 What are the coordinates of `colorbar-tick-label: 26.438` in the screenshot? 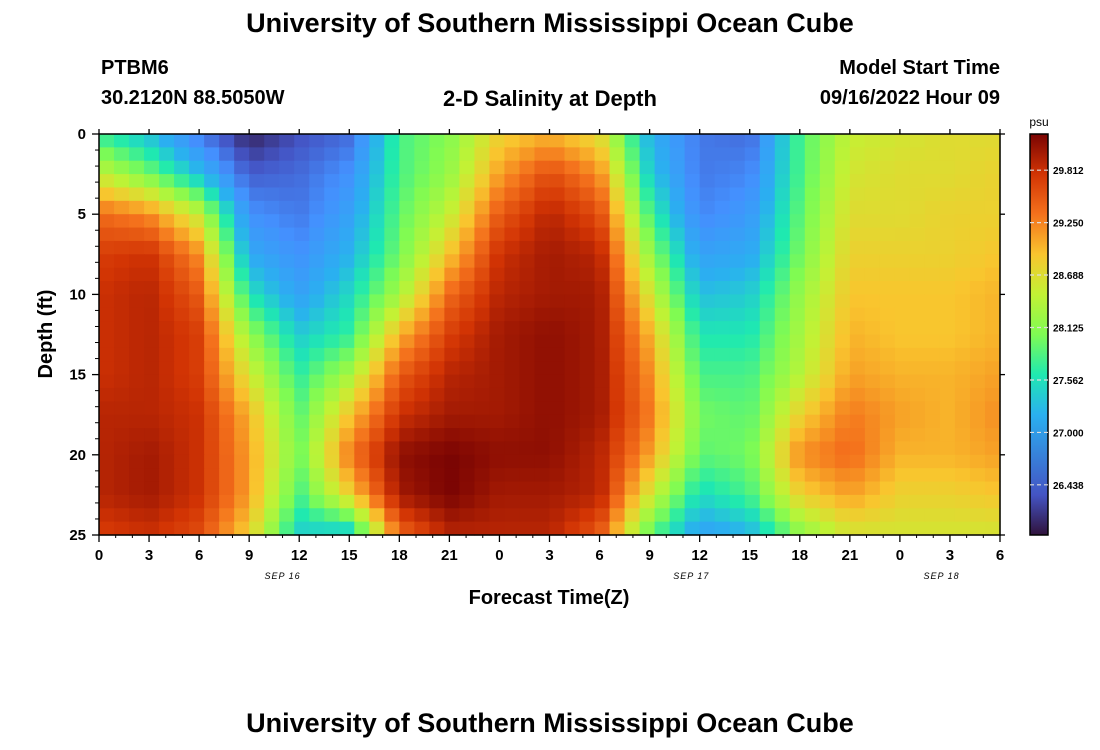 It's located at (1068, 486).